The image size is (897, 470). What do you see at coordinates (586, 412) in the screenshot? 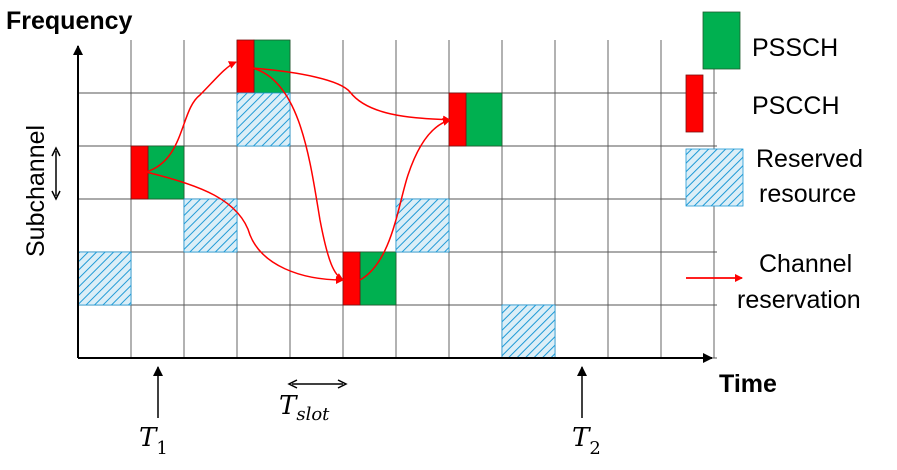
I see `t2-marker: T2` at bounding box center [586, 412].